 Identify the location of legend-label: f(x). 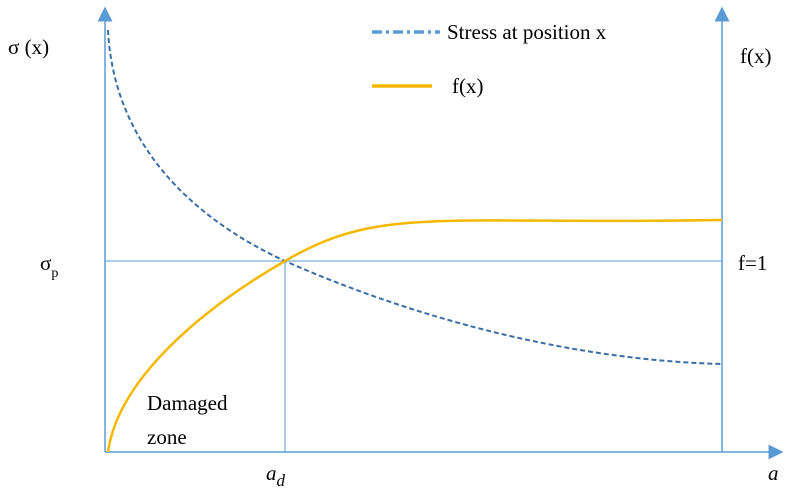
(467, 86).